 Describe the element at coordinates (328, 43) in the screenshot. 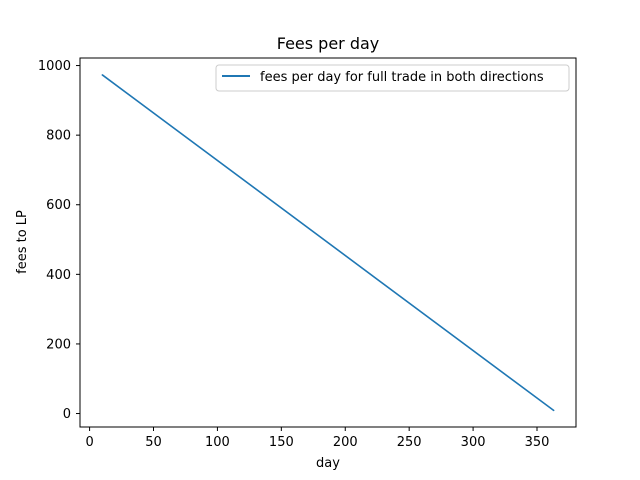

I see `chart-title: Fees per day` at that location.